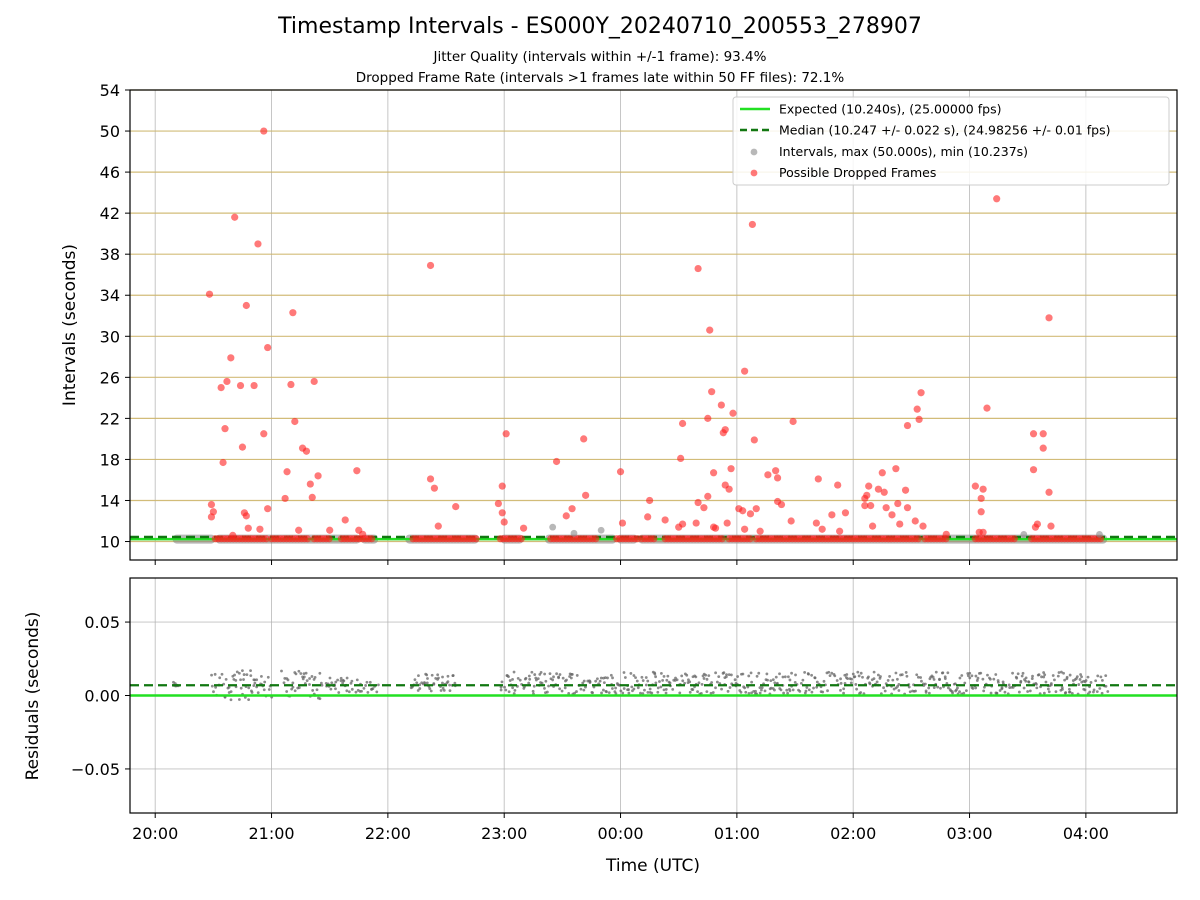 The height and width of the screenshot is (900, 1200). I want to click on residuals-y-tick-label: −0.05, so click(95, 769).